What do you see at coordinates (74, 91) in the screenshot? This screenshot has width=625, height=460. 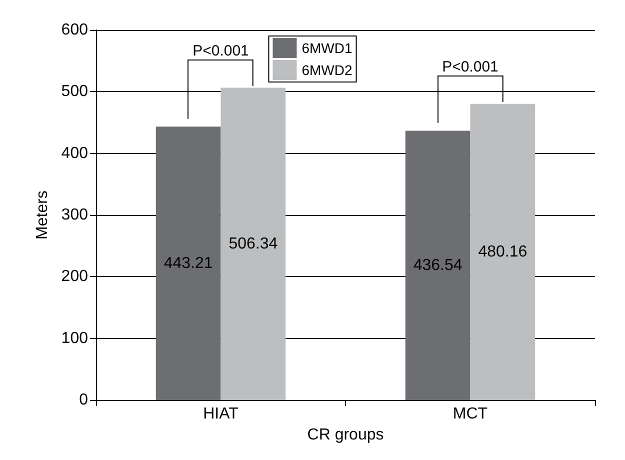 I see `y-tick-label: 500` at bounding box center [74, 91].